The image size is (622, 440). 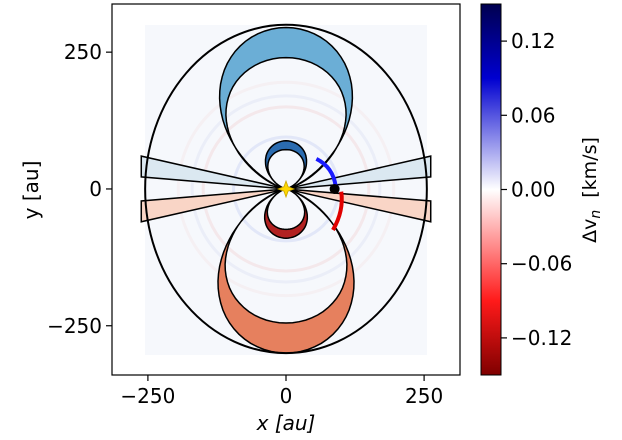 I want to click on y-axis-label-text: y [au], so click(x=31, y=190).